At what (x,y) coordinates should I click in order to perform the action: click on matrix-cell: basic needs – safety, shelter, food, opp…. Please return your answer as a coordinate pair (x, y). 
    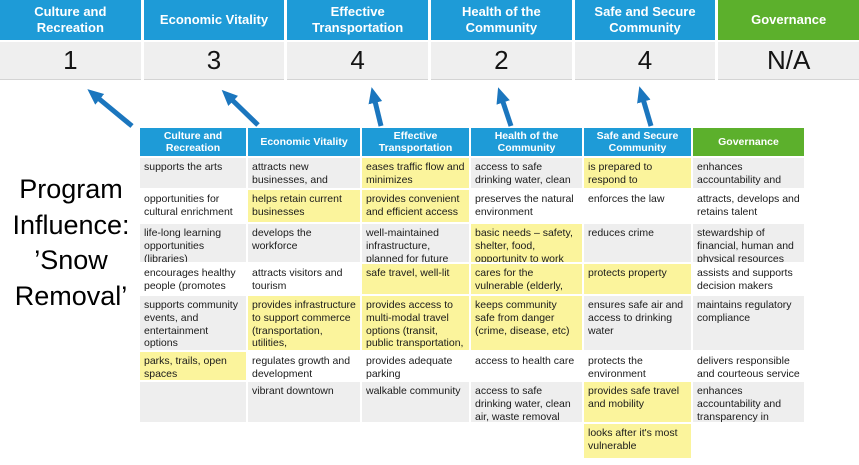
    Looking at the image, I should click on (526, 243).